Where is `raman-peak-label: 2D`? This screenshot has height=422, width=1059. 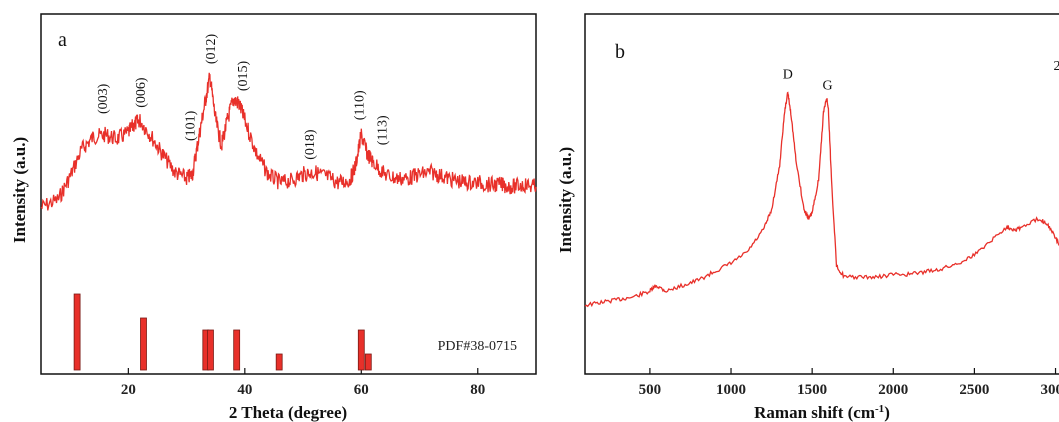
raman-peak-label: 2D is located at coordinates (1056, 66).